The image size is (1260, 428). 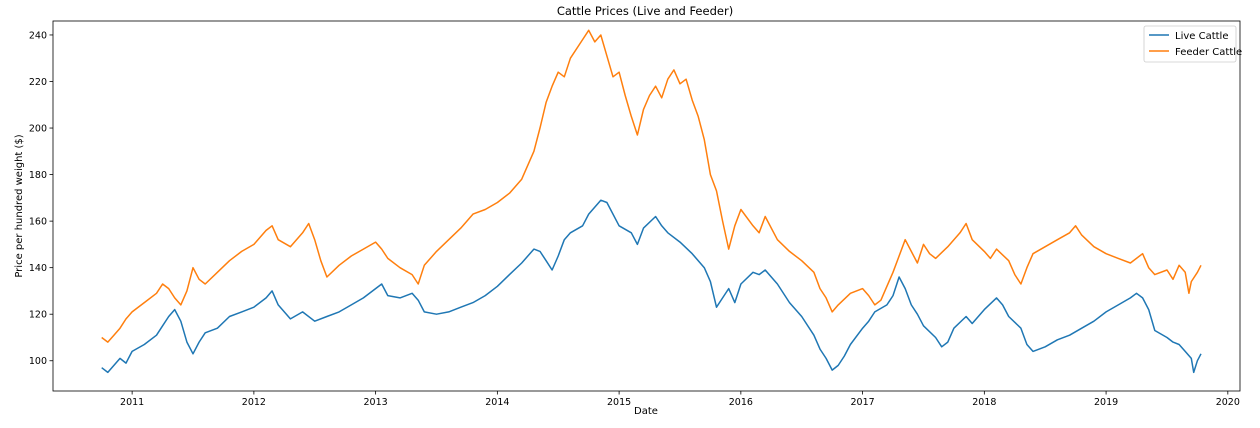 I want to click on y-tick-label: 120, so click(x=38, y=315).